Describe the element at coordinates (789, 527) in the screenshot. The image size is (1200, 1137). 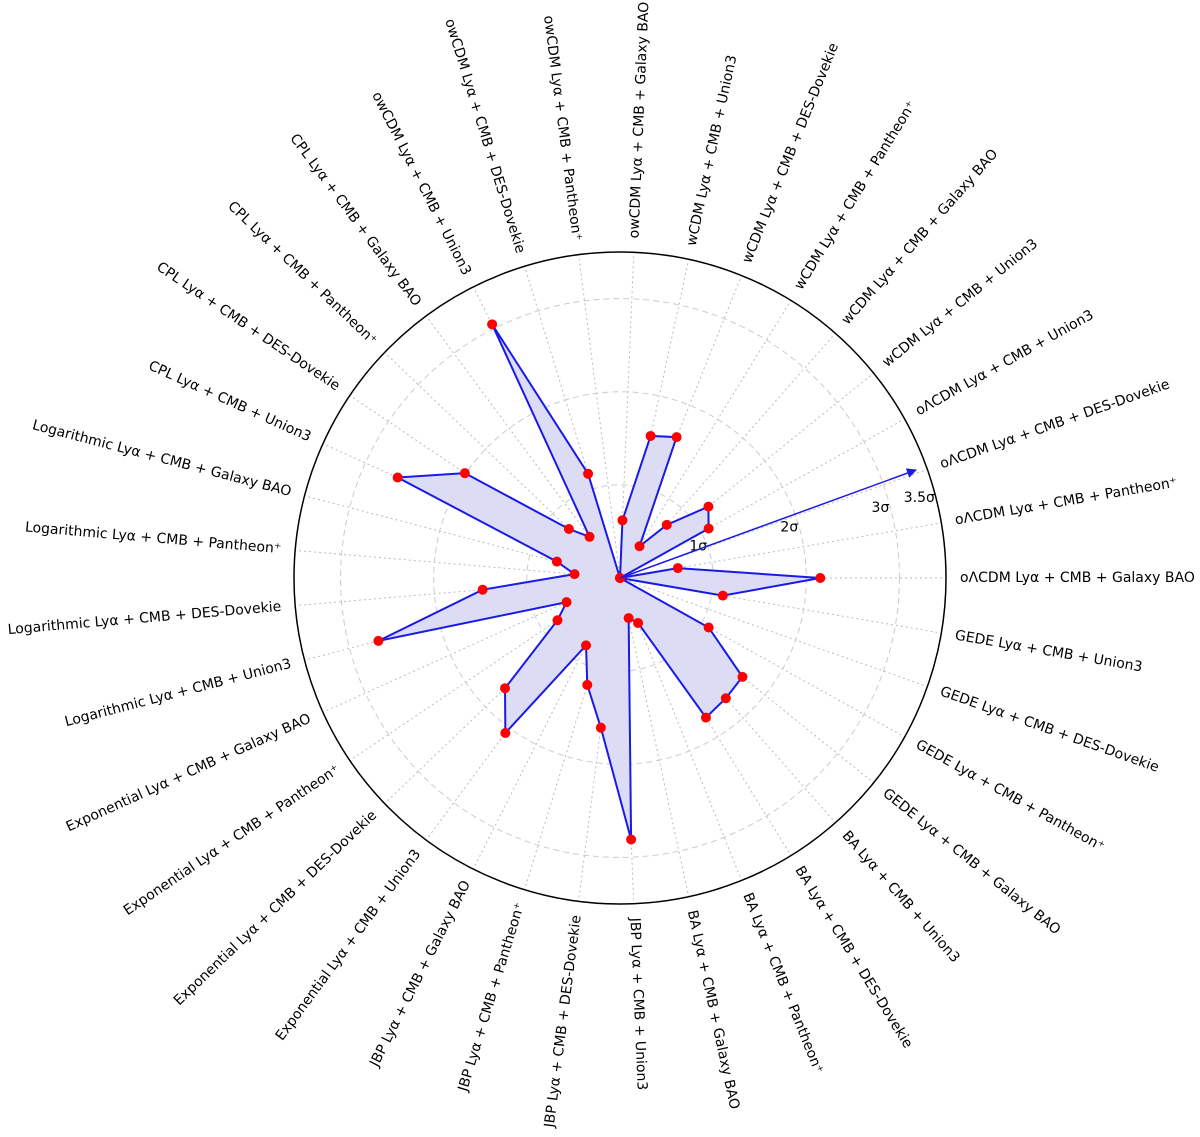
I see `r-tick-label: 2σ` at that location.